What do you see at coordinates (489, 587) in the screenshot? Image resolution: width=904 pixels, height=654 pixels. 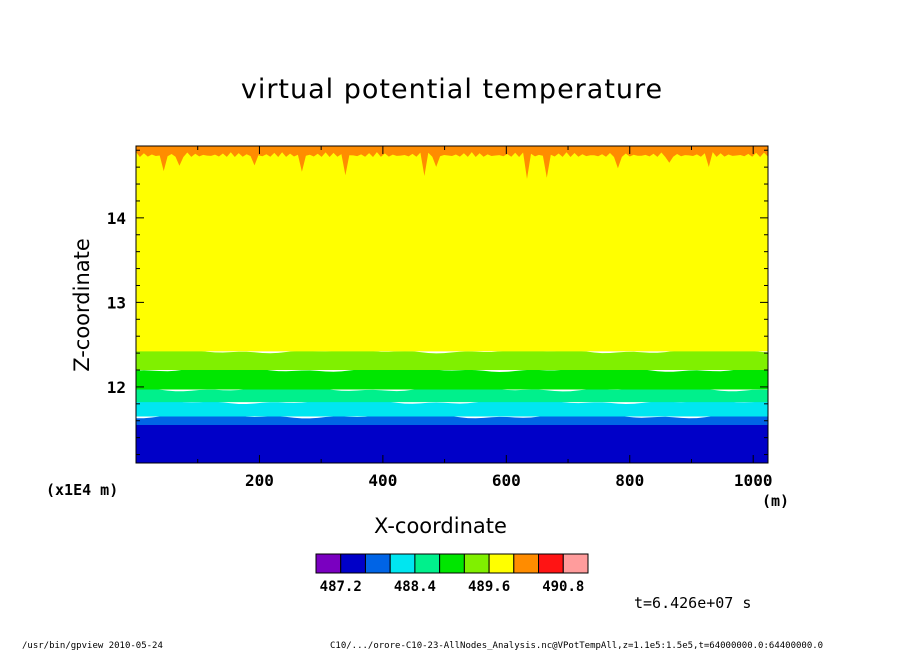 I see `colorbar-tick-label: 489.6` at bounding box center [489, 587].